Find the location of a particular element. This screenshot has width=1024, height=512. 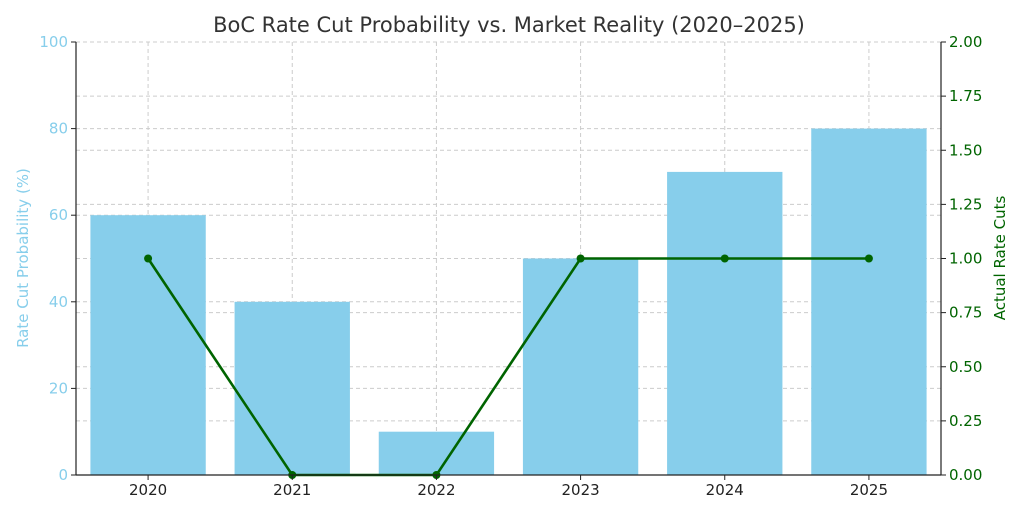

point-2020 is located at coordinates (148, 258).